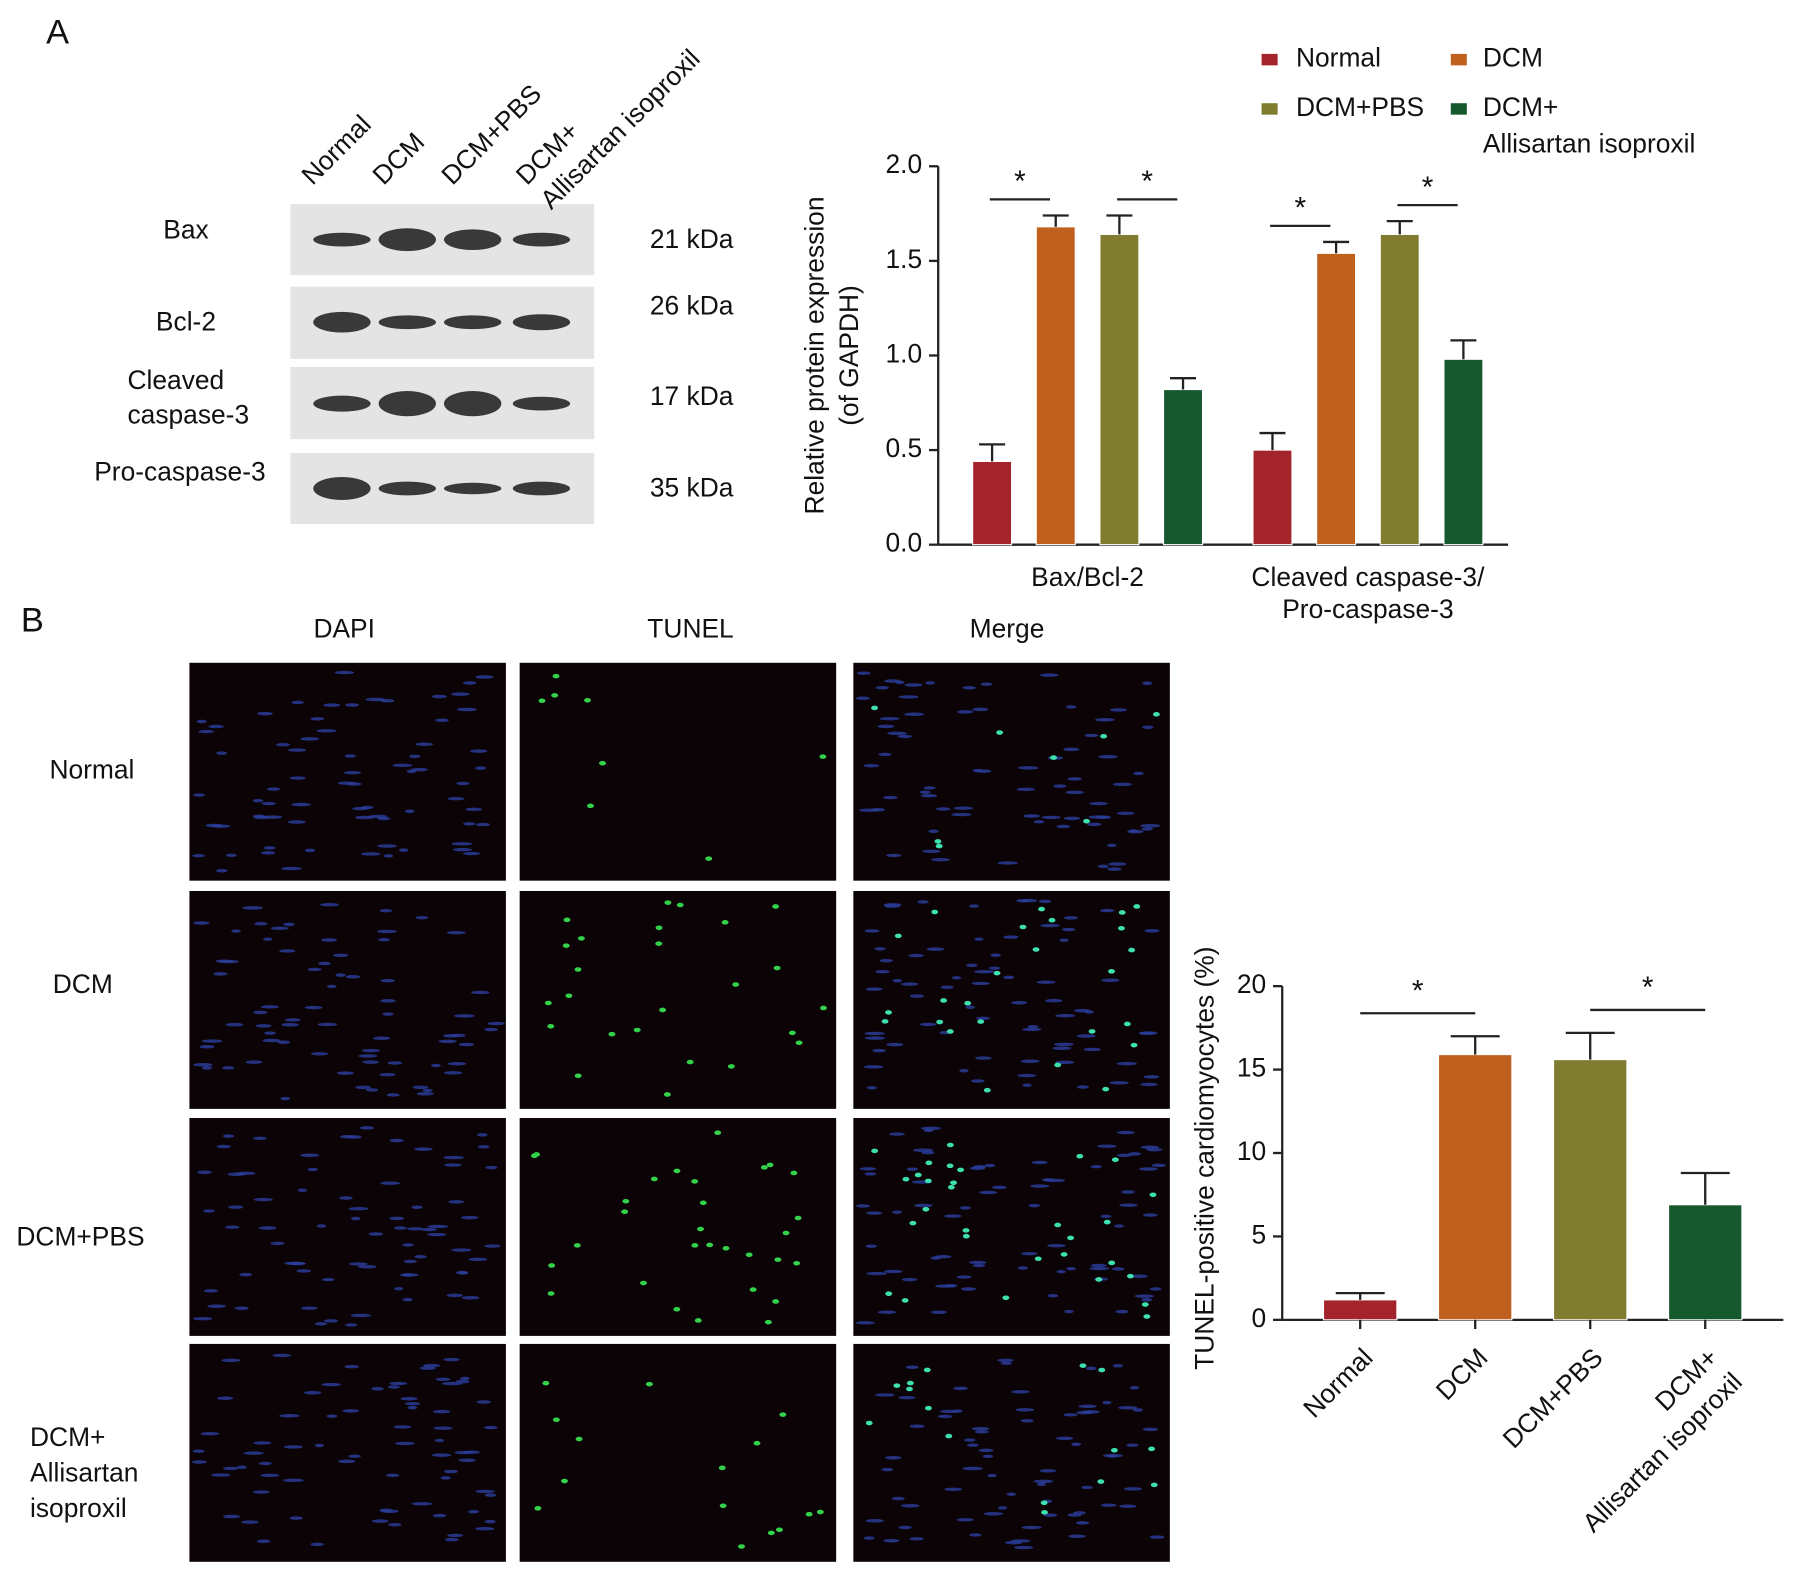 Image resolution: width=1795 pixels, height=1579 pixels. I want to click on row-label: Normal, so click(91, 770).